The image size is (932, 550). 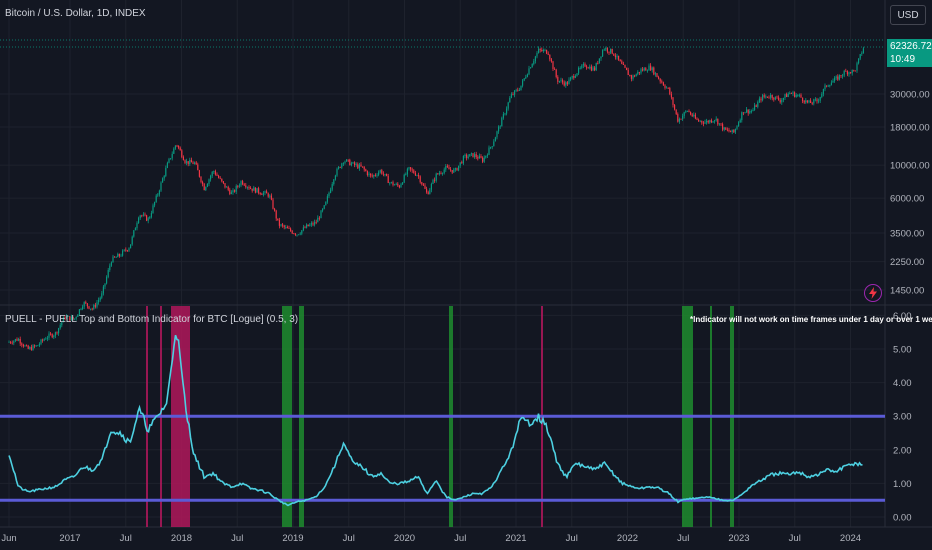 What do you see at coordinates (902, 417) in the screenshot?
I see `puell-axis: 0.00 1.00 2.00 3.00 4.00 5.00 6.00` at bounding box center [902, 417].